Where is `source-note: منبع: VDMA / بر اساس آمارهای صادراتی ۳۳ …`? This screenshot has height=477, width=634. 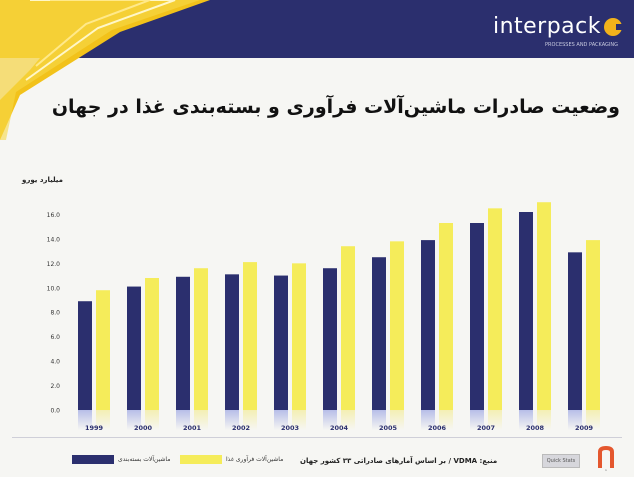 source-note: منبع: VDMA / بر اساس آمارهای صادراتی ۳۳ … is located at coordinates (399, 461).